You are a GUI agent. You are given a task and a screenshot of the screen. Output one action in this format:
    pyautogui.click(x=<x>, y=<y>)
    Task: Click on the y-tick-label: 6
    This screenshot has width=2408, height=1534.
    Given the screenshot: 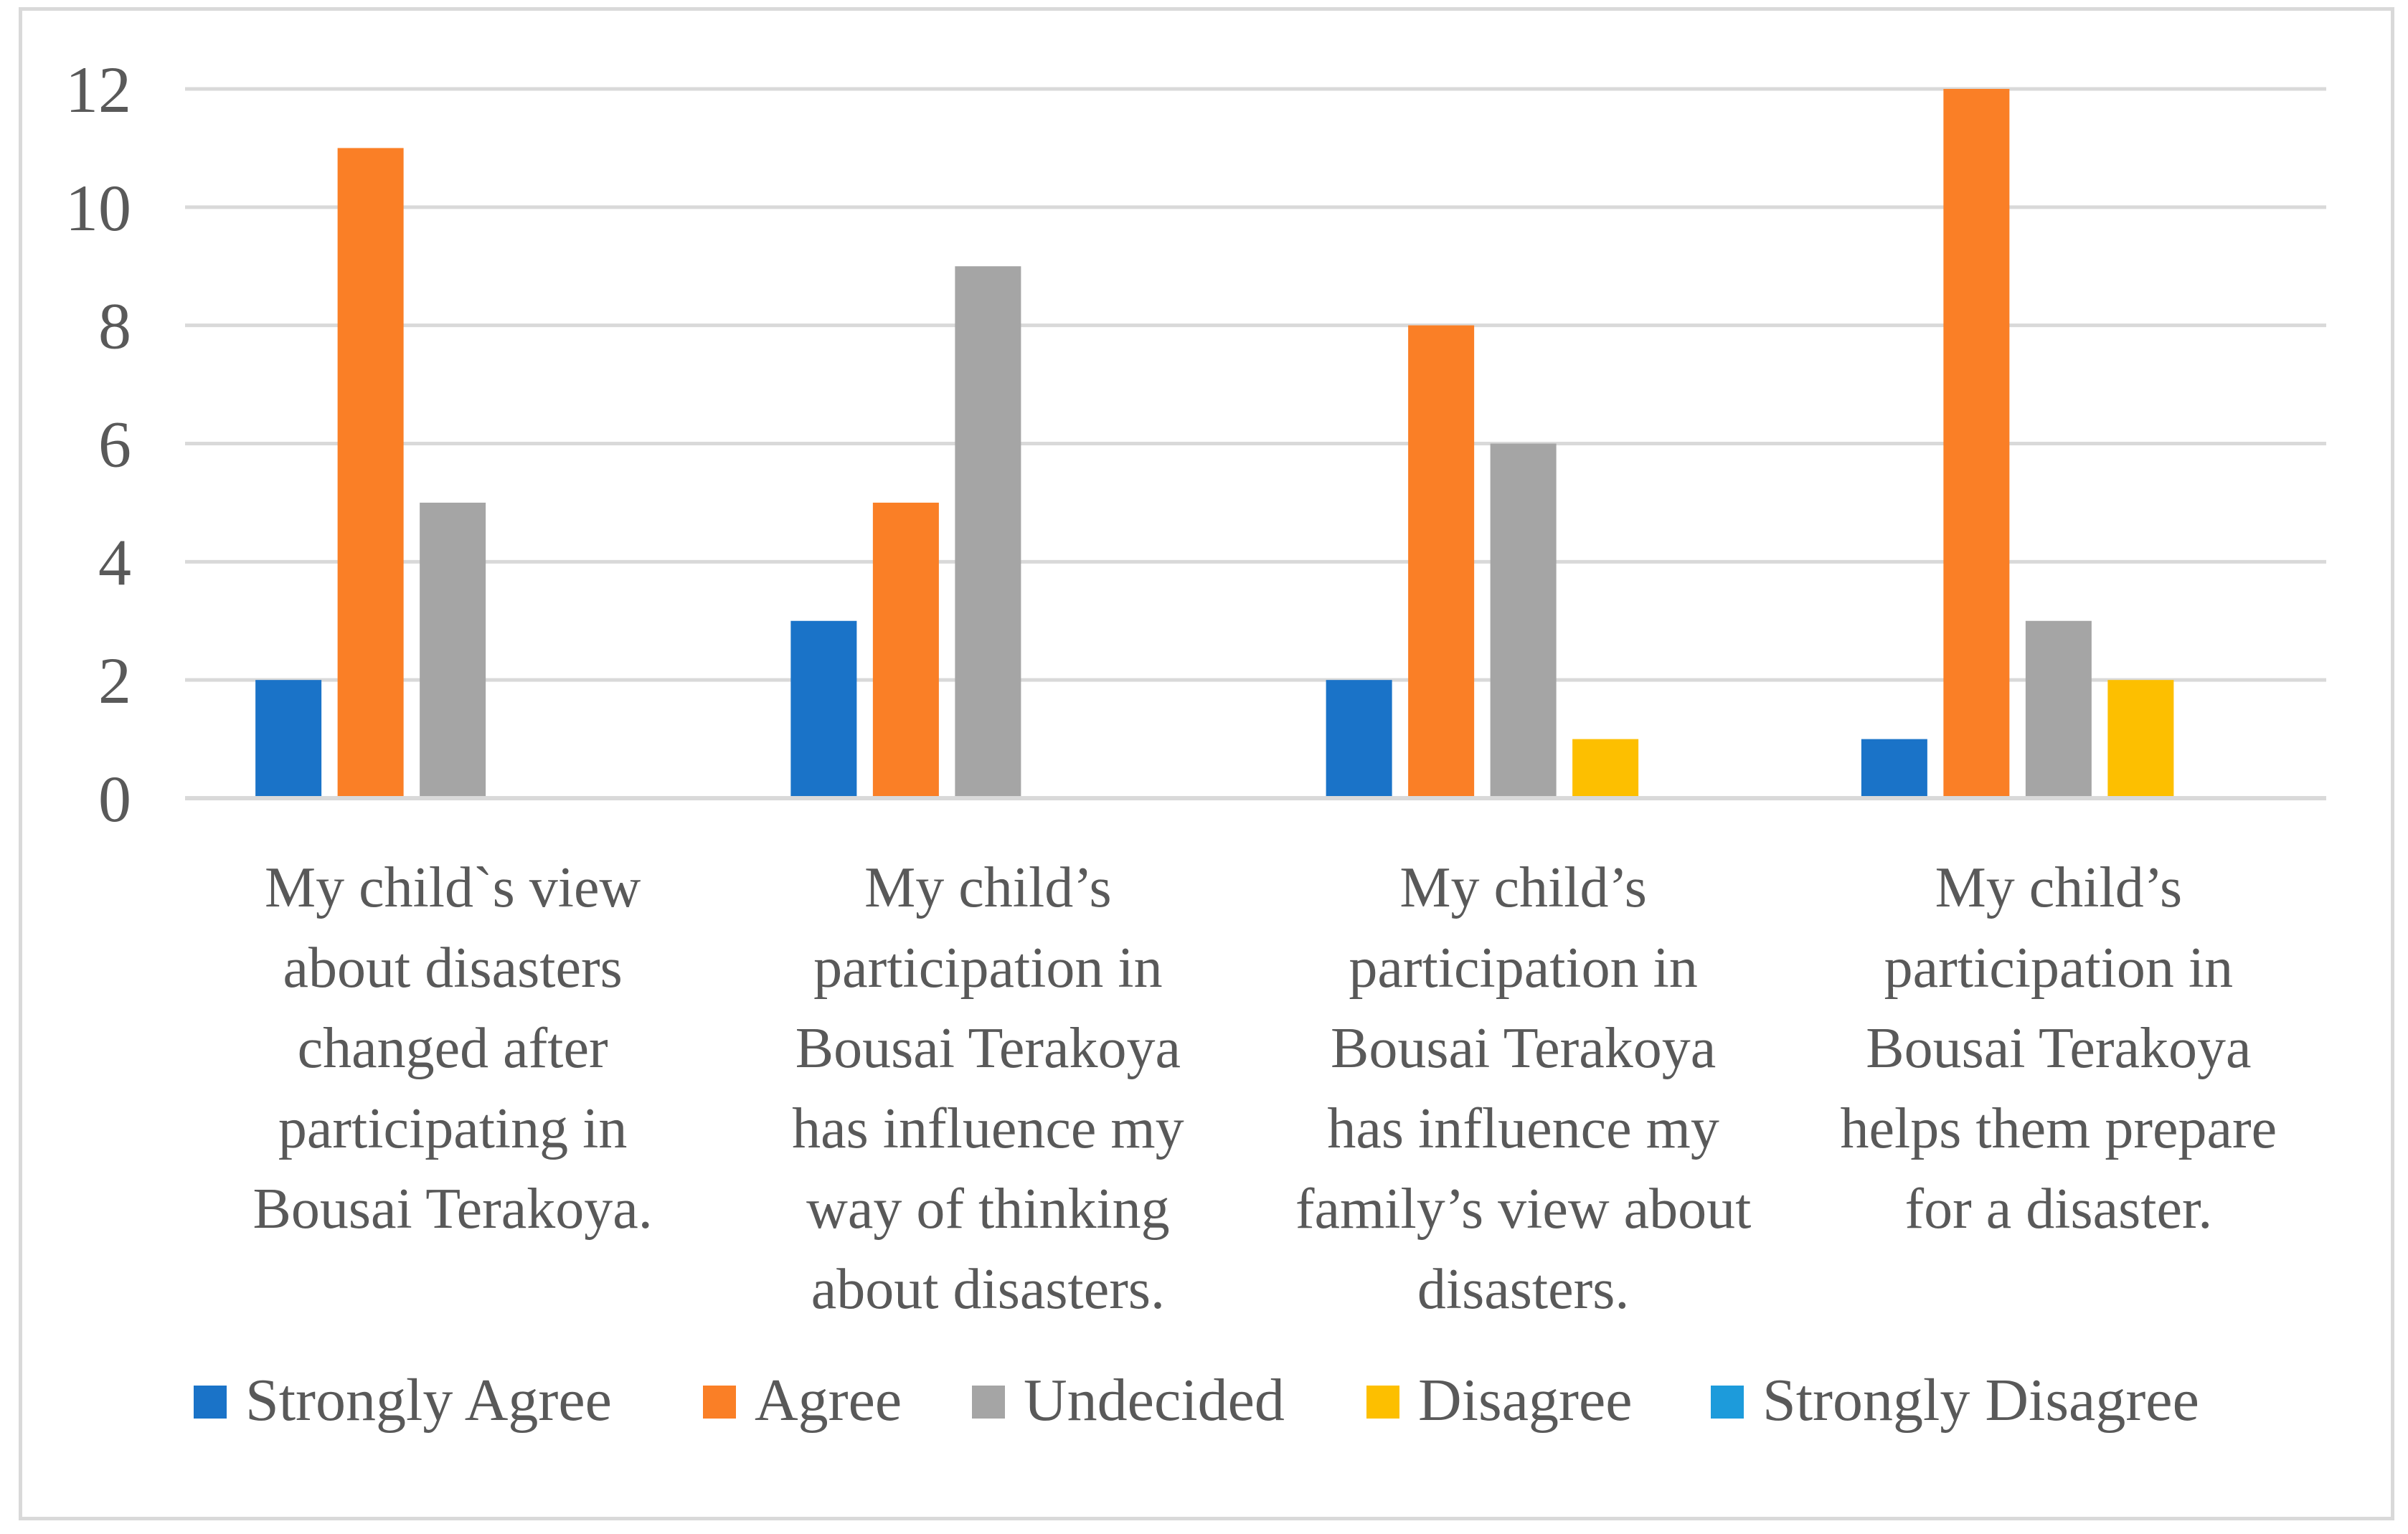 What is the action you would take?
    pyautogui.click(x=114, y=444)
    